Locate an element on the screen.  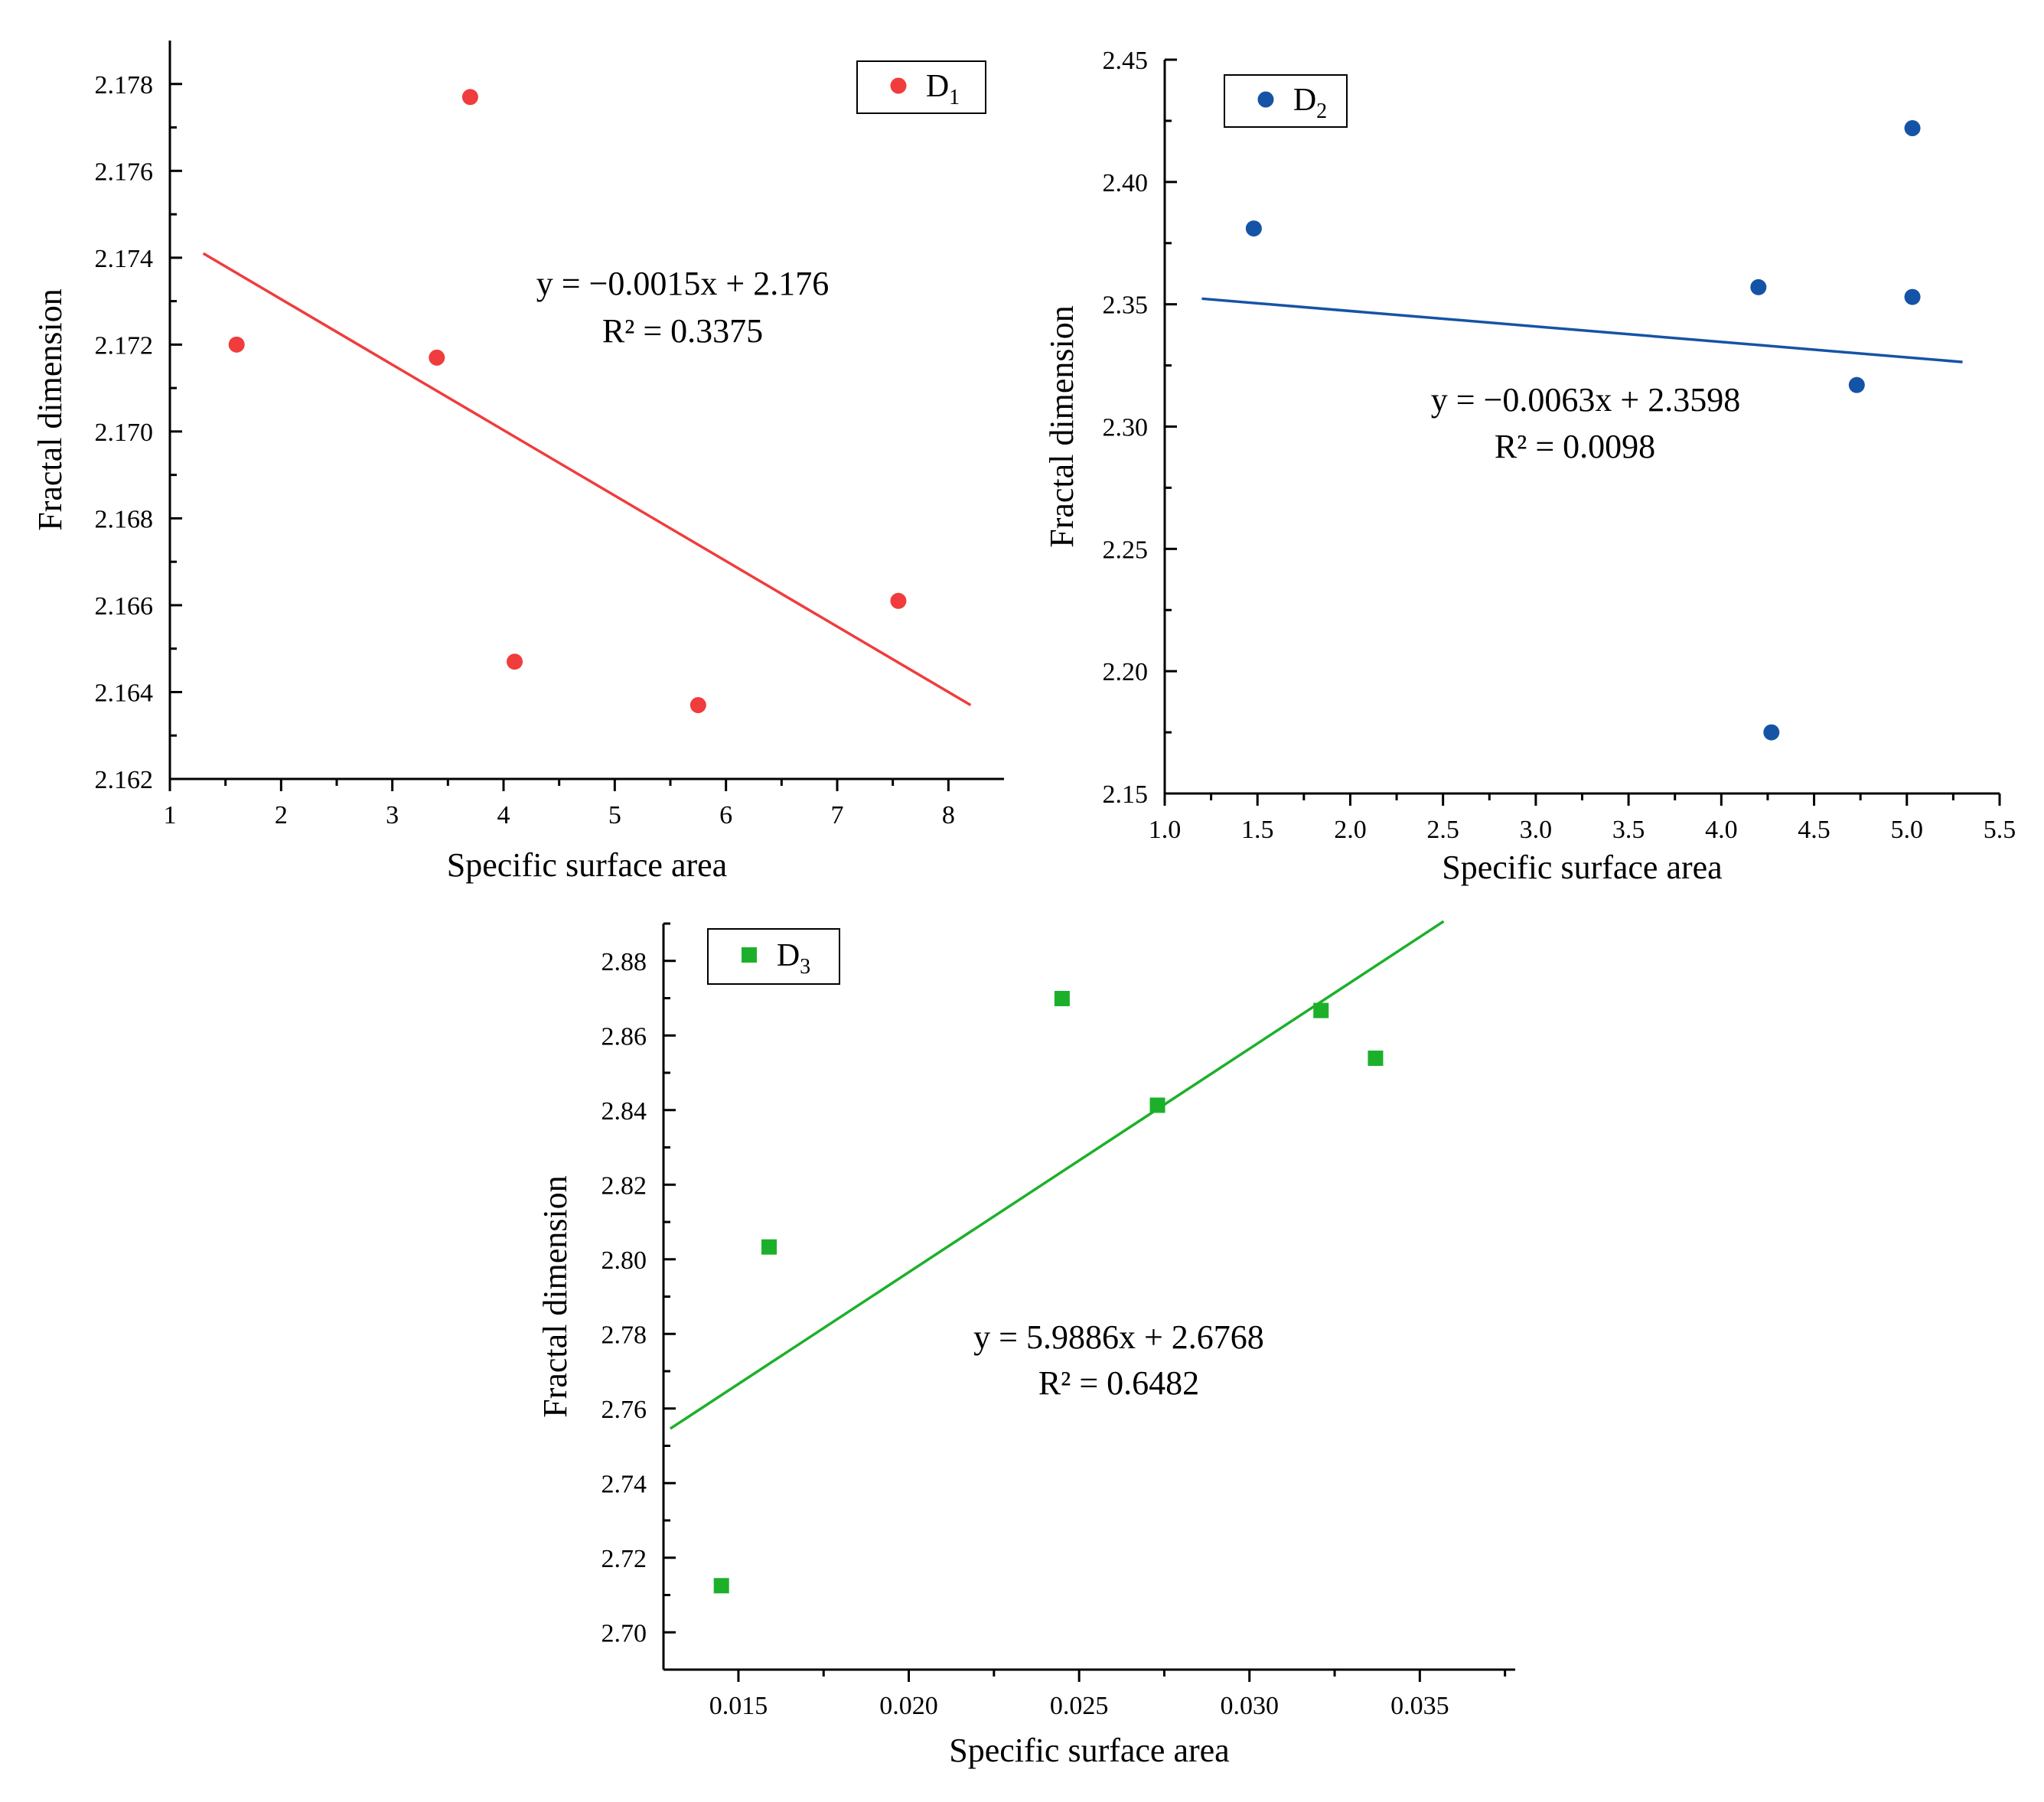
y-tick-label: 2.164 is located at coordinates (124, 693).